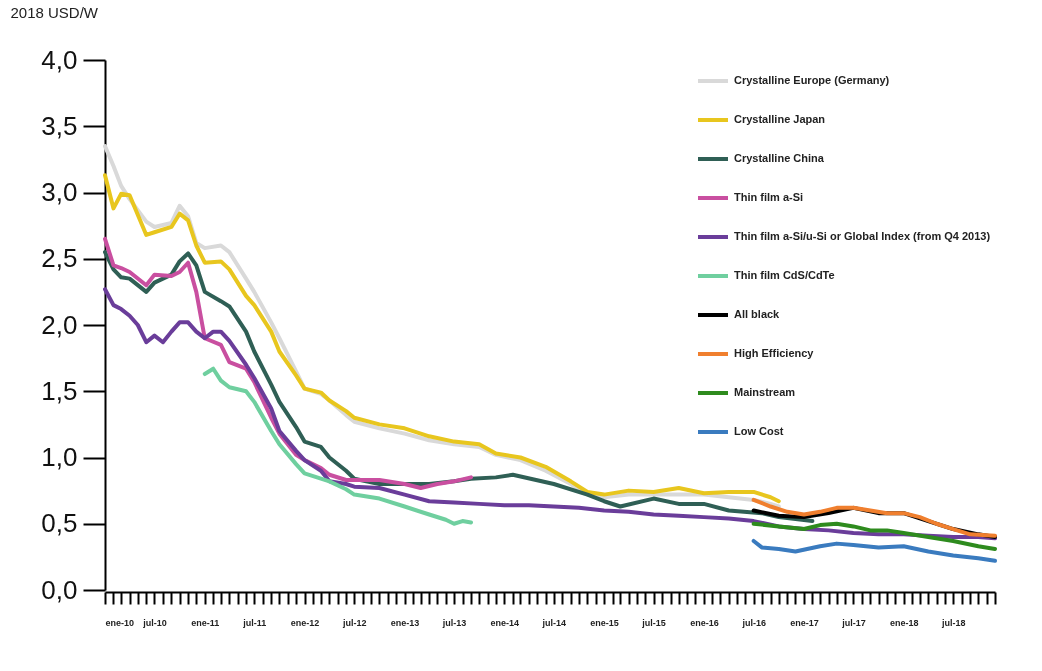 This screenshot has height=671, width=1042. I want to click on legend-label: Thin film a-Si, so click(769, 197).